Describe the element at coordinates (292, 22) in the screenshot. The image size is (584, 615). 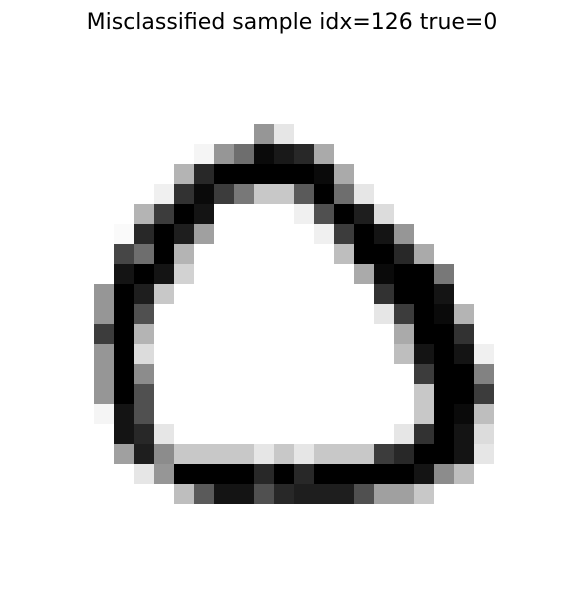
I see `figure-title: Misclassified sample idx=126 true=0` at that location.